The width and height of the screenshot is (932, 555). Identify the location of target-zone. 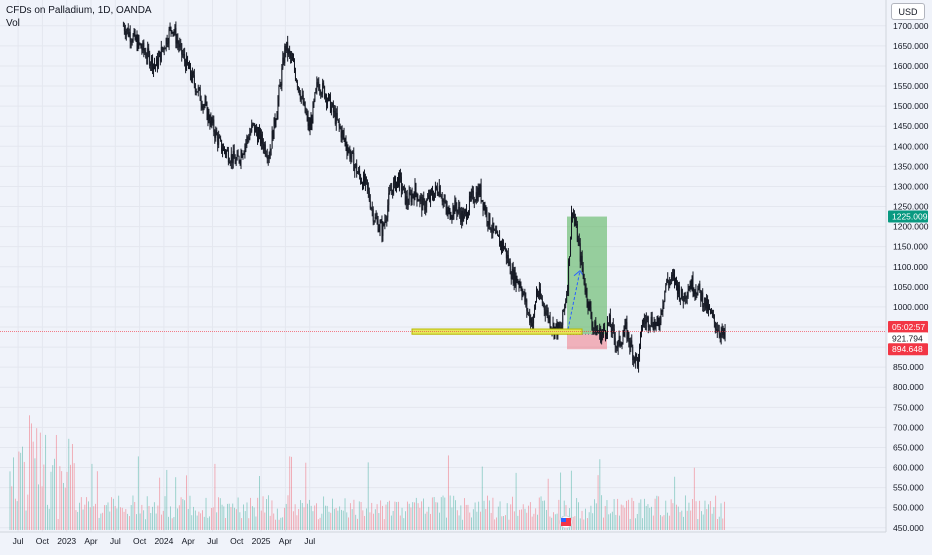
(587, 275).